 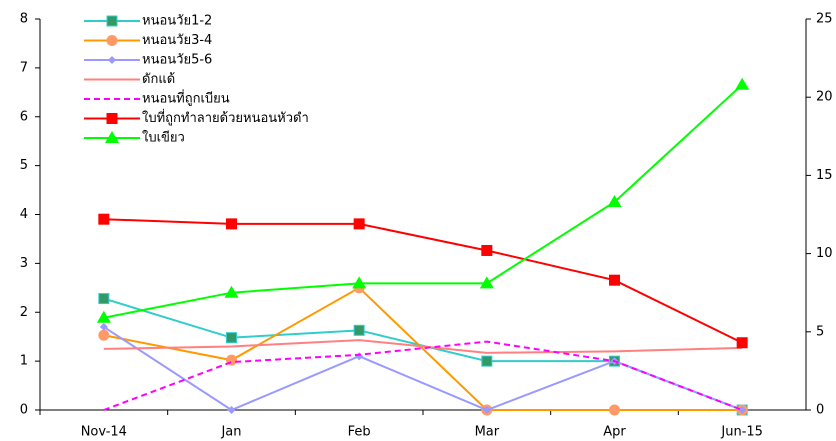 I want to click on legend-label: ใบที่ถูกทำลายด้วยหนอนหัวดำ, so click(x=225, y=117).